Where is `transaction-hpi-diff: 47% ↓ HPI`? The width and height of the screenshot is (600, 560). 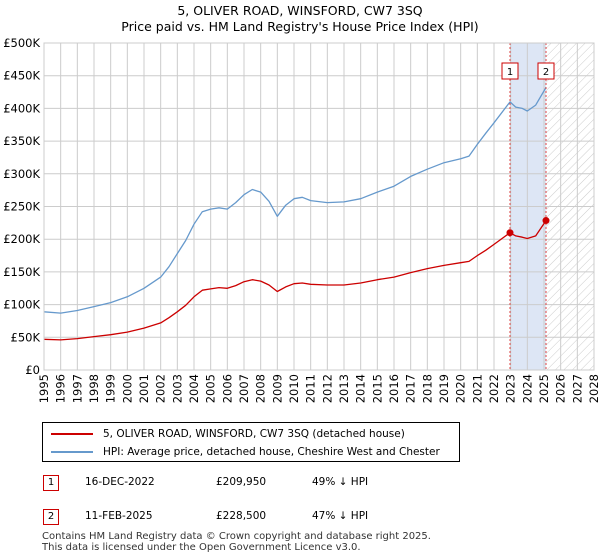
transaction-hpi-diff: 47% ↓ HPI is located at coordinates (340, 516).